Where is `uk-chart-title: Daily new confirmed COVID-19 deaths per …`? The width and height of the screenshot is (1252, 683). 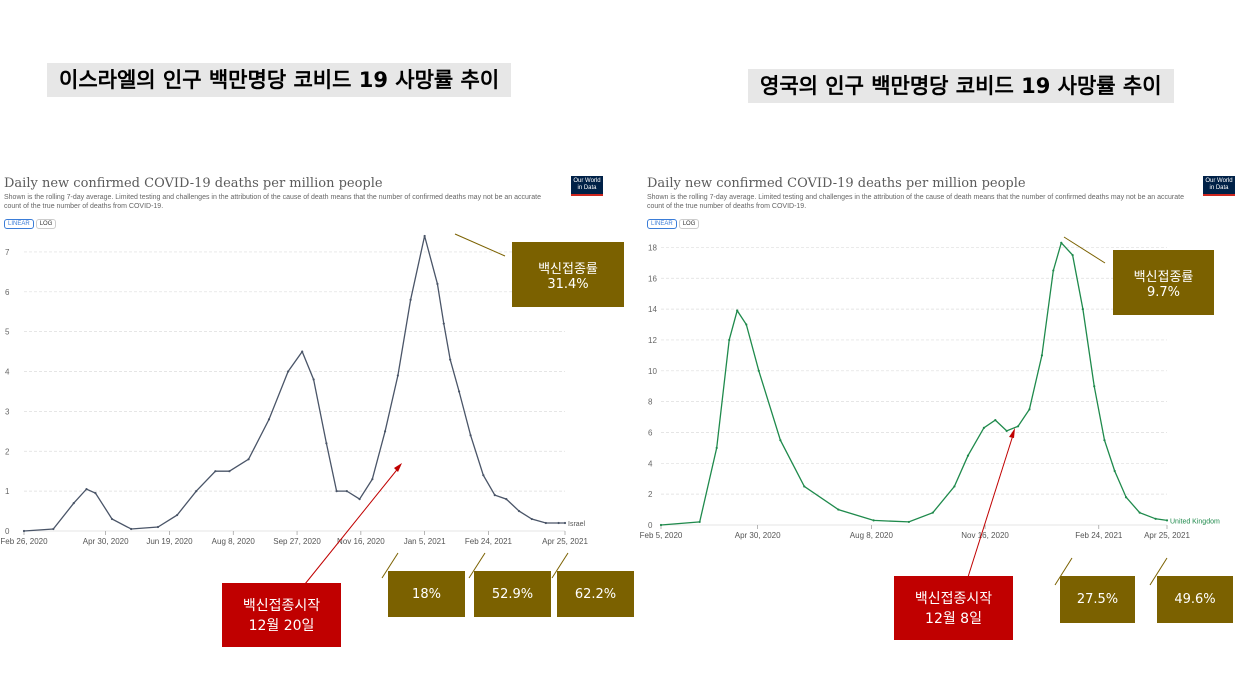
uk-chart-title: Daily new confirmed COVID-19 deaths per … is located at coordinates (836, 183).